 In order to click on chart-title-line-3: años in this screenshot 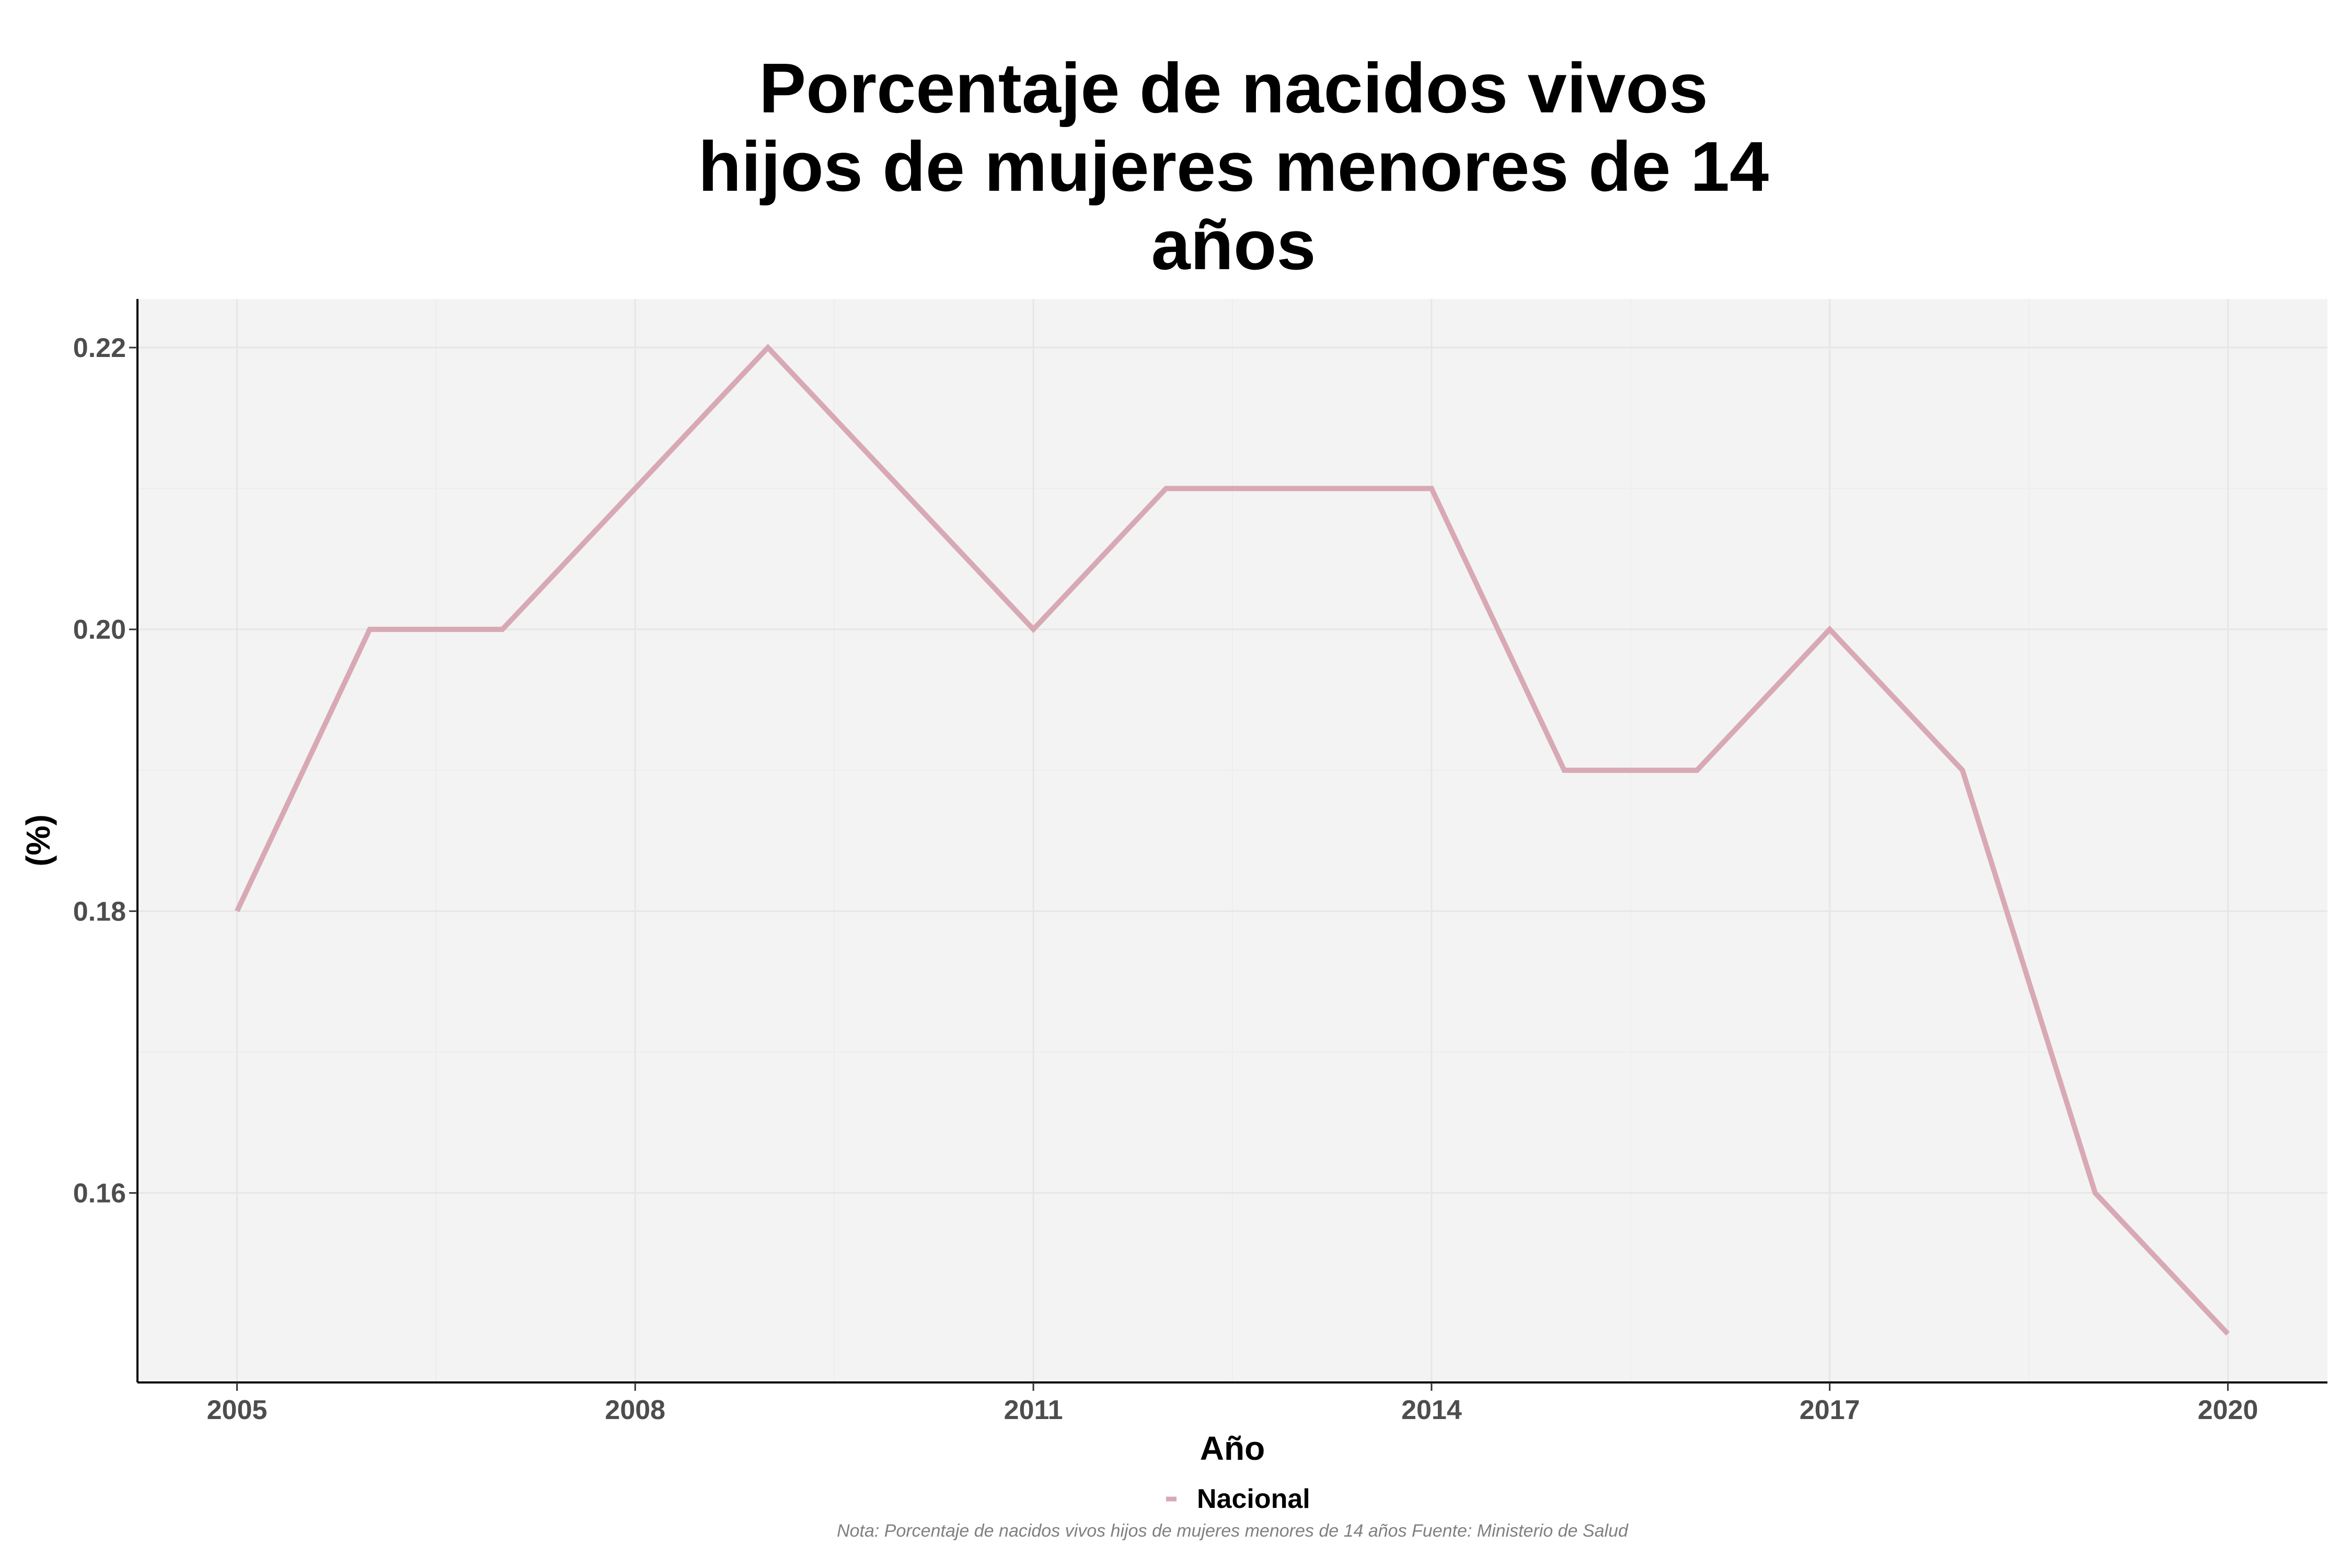, I will do `click(1233, 244)`.